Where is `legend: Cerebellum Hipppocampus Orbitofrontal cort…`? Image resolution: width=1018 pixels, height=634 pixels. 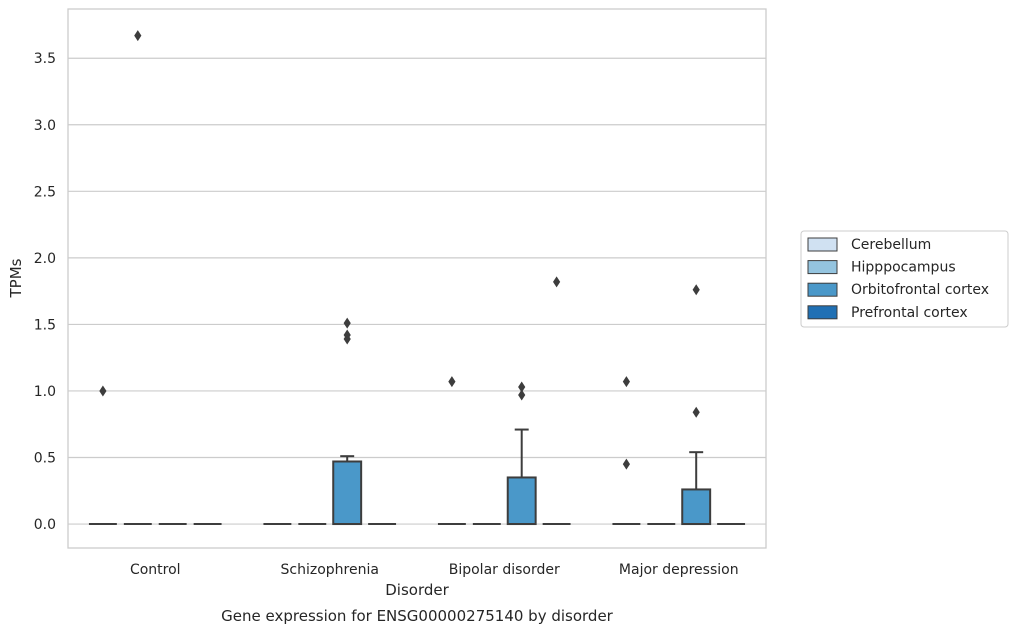
legend: Cerebellum Hipppocampus Orbitofrontal cort… is located at coordinates (904, 279).